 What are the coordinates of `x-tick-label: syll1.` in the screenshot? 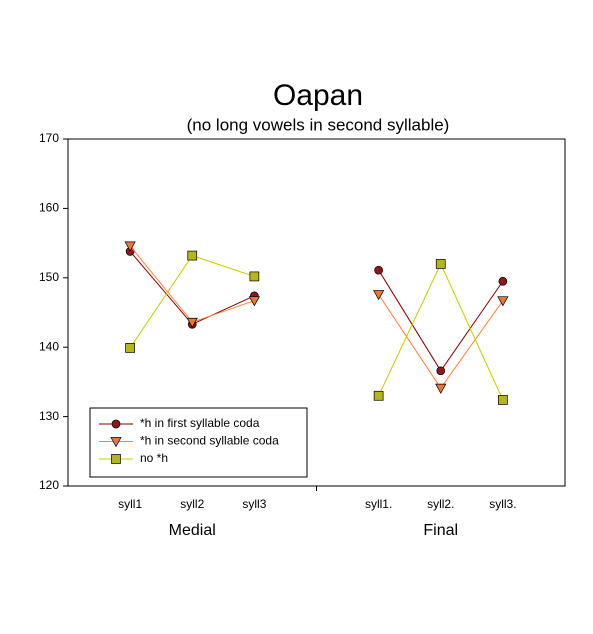 It's located at (378, 504).